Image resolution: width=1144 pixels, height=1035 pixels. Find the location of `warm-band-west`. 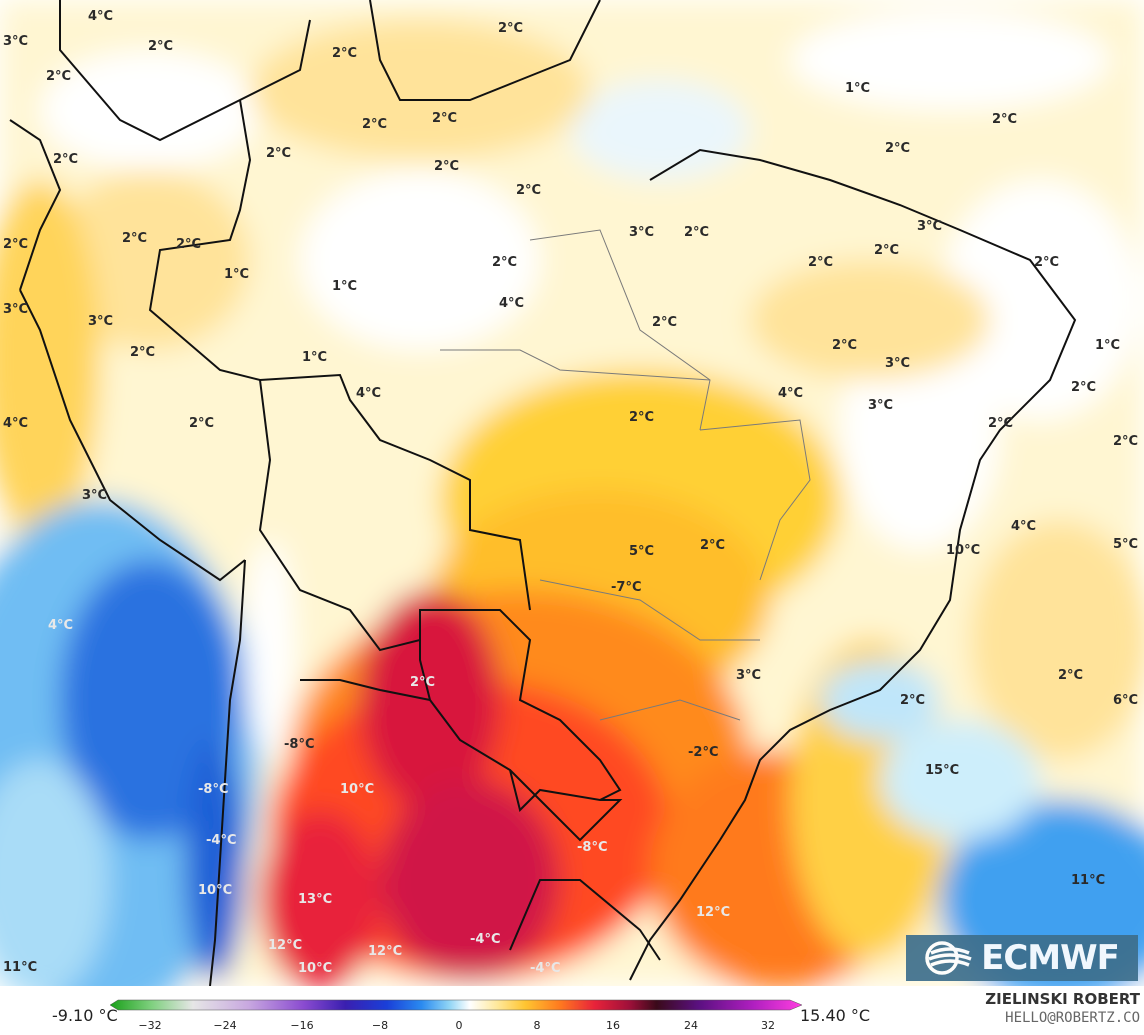

warm-band-west is located at coordinates (150, 260).